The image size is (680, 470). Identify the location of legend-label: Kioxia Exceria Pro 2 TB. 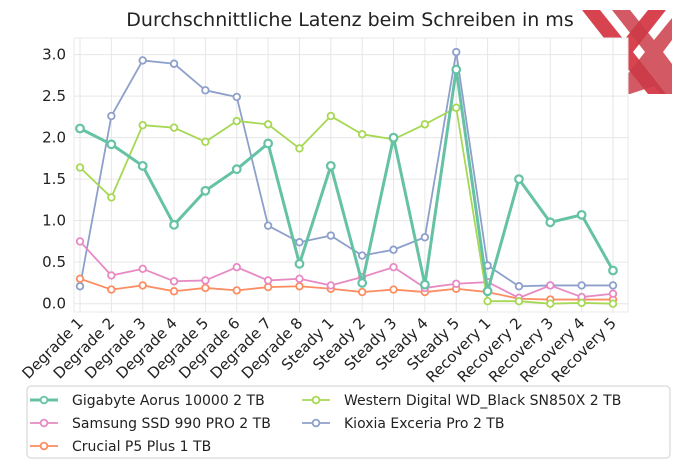
(424, 424).